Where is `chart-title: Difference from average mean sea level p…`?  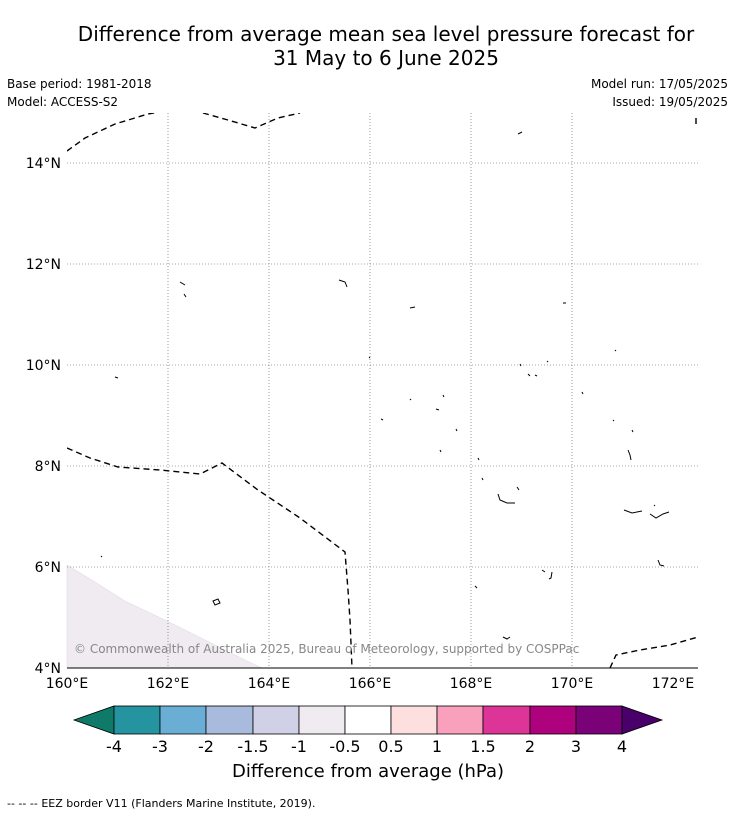
chart-title: Difference from average mean sea level p… is located at coordinates (368, 46).